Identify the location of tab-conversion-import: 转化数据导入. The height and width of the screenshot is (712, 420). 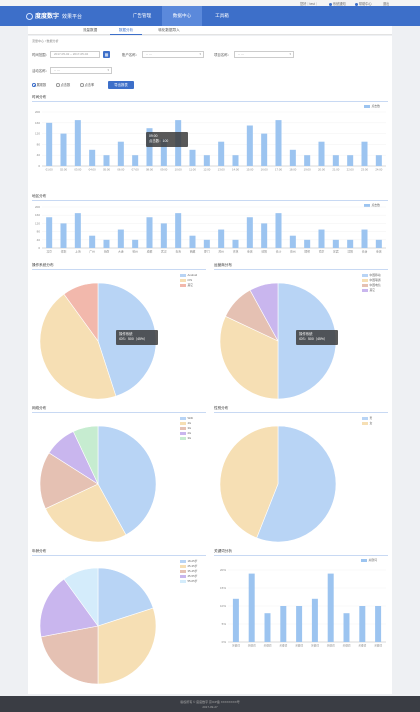
(169, 30).